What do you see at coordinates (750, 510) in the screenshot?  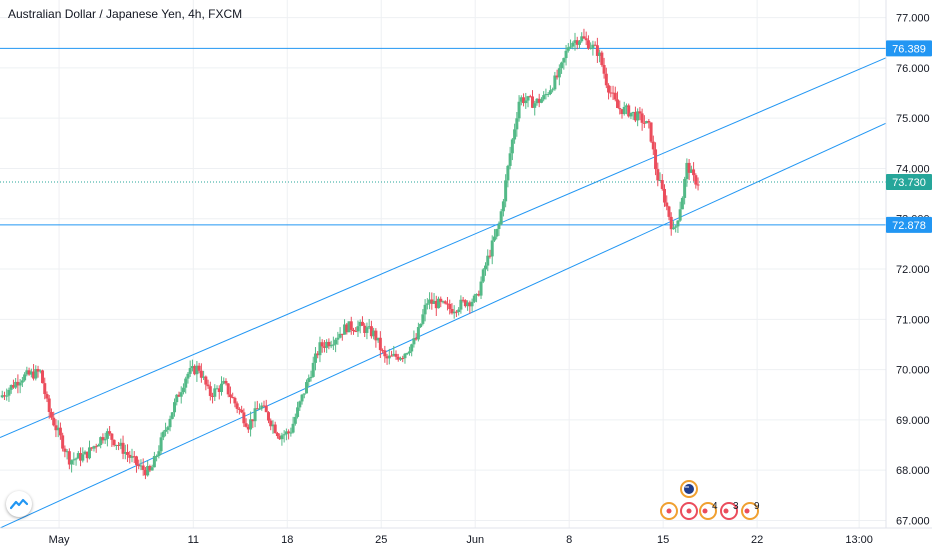 I see `event-badge: 9` at bounding box center [750, 510].